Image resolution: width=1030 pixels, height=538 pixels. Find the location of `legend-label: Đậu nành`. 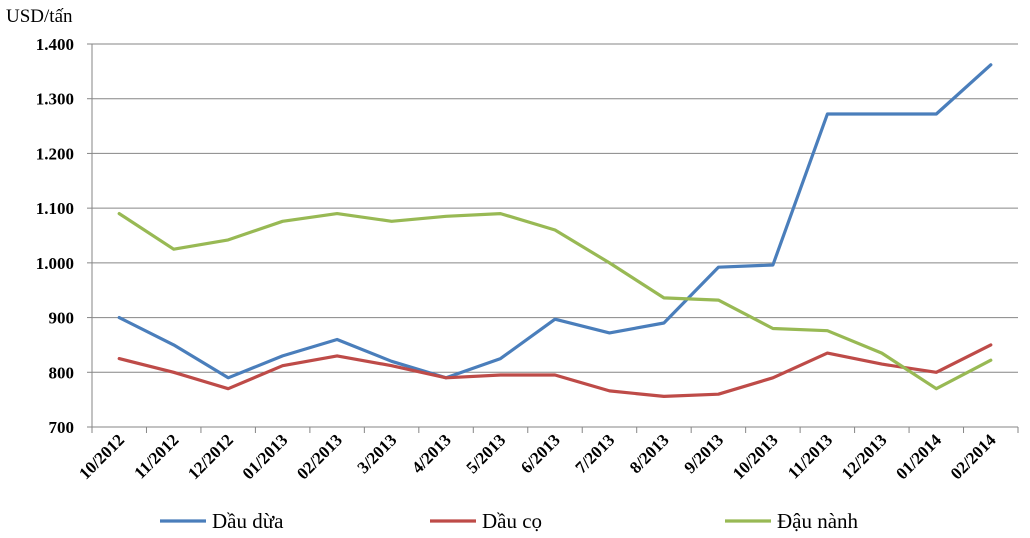

legend-label: Đậu nành is located at coordinates (818, 521).